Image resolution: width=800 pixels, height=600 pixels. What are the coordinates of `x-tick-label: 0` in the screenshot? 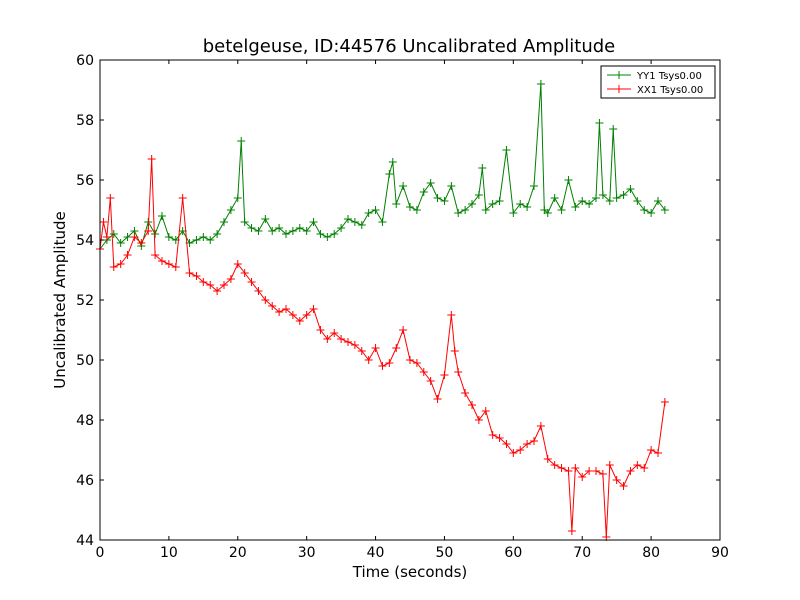 It's located at (100, 553).